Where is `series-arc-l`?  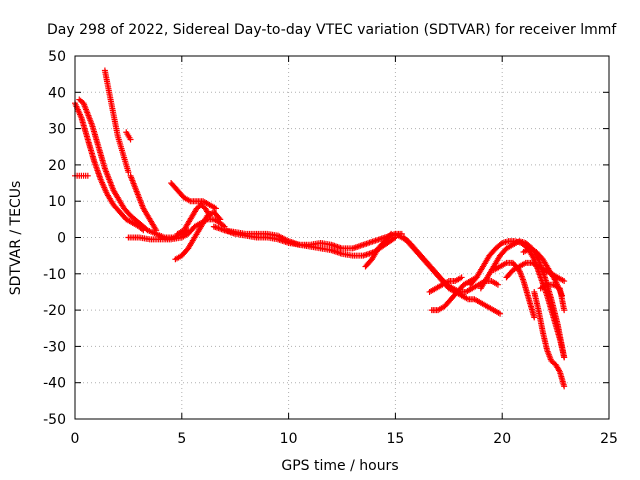
series-arc-l is located at coordinates (310, 243).